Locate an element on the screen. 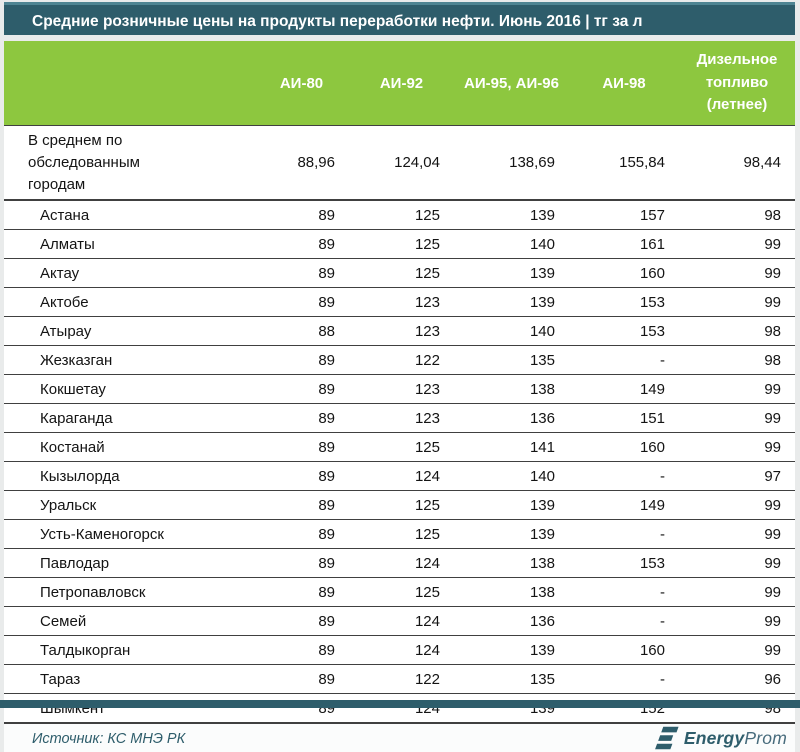  table-row: Костанай 89 125 141 160 99 is located at coordinates (399, 447).